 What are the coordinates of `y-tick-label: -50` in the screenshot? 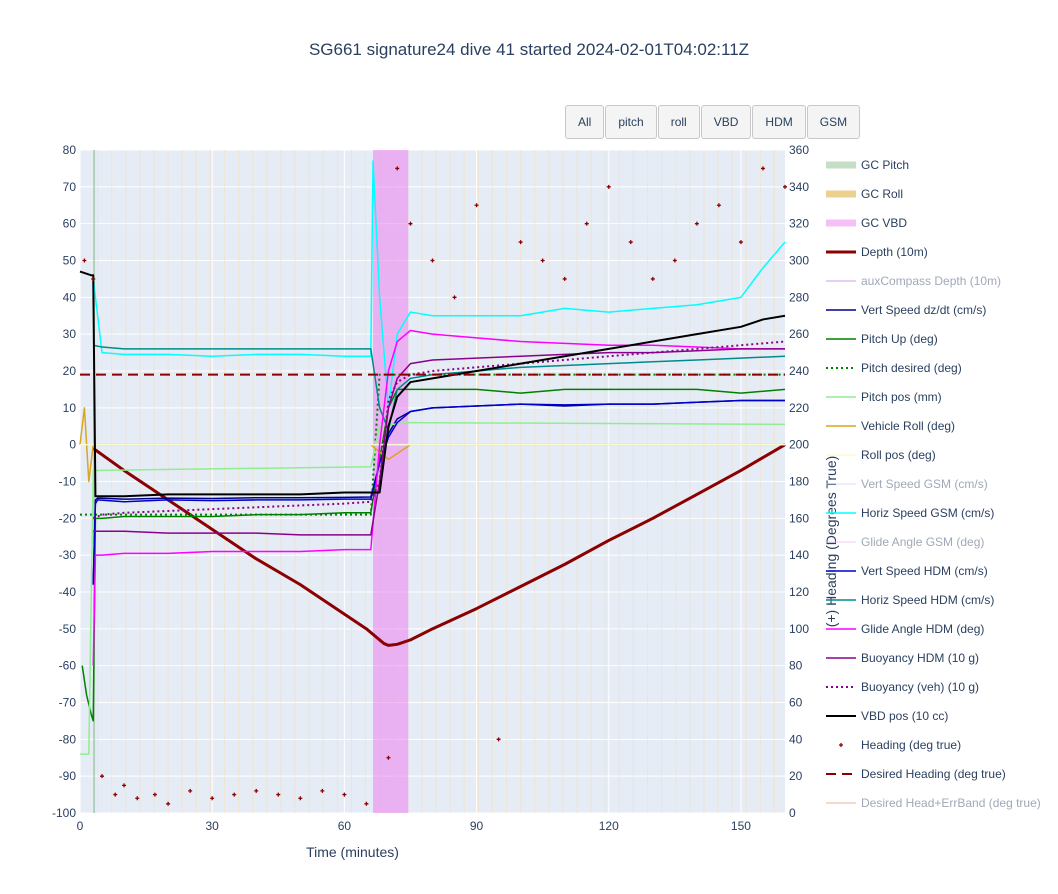 It's located at (68, 629).